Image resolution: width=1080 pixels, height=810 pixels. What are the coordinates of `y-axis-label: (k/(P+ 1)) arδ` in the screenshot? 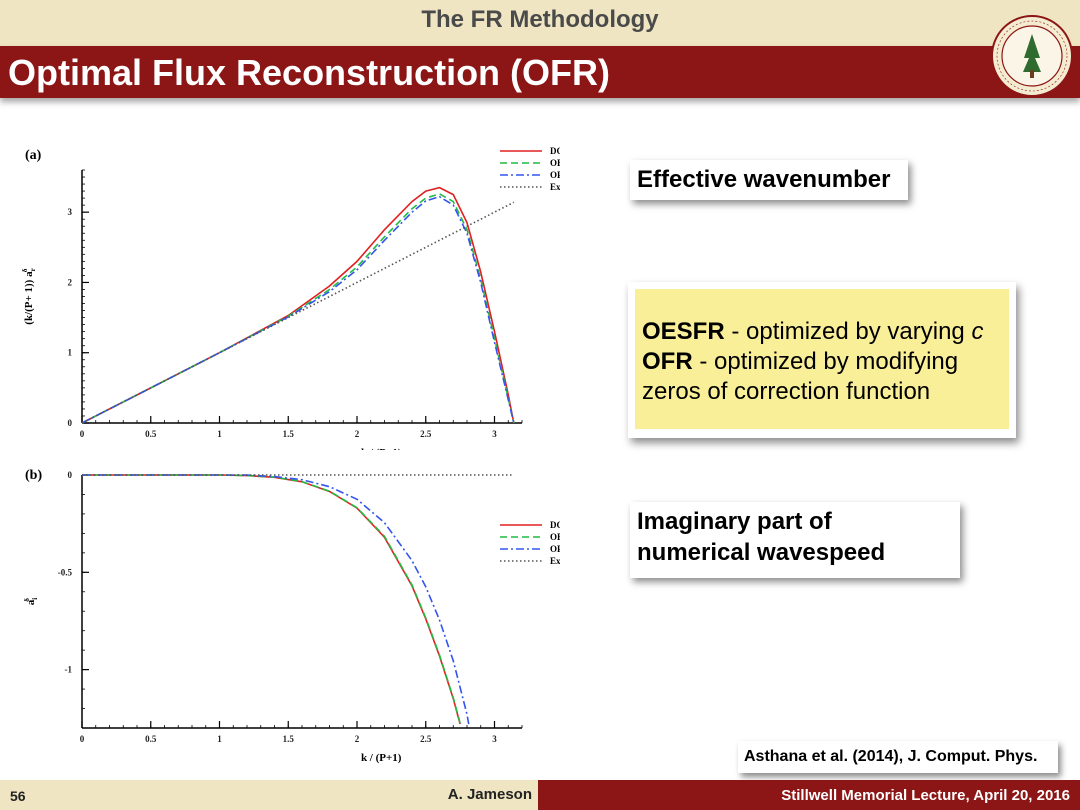 It's located at (29, 296).